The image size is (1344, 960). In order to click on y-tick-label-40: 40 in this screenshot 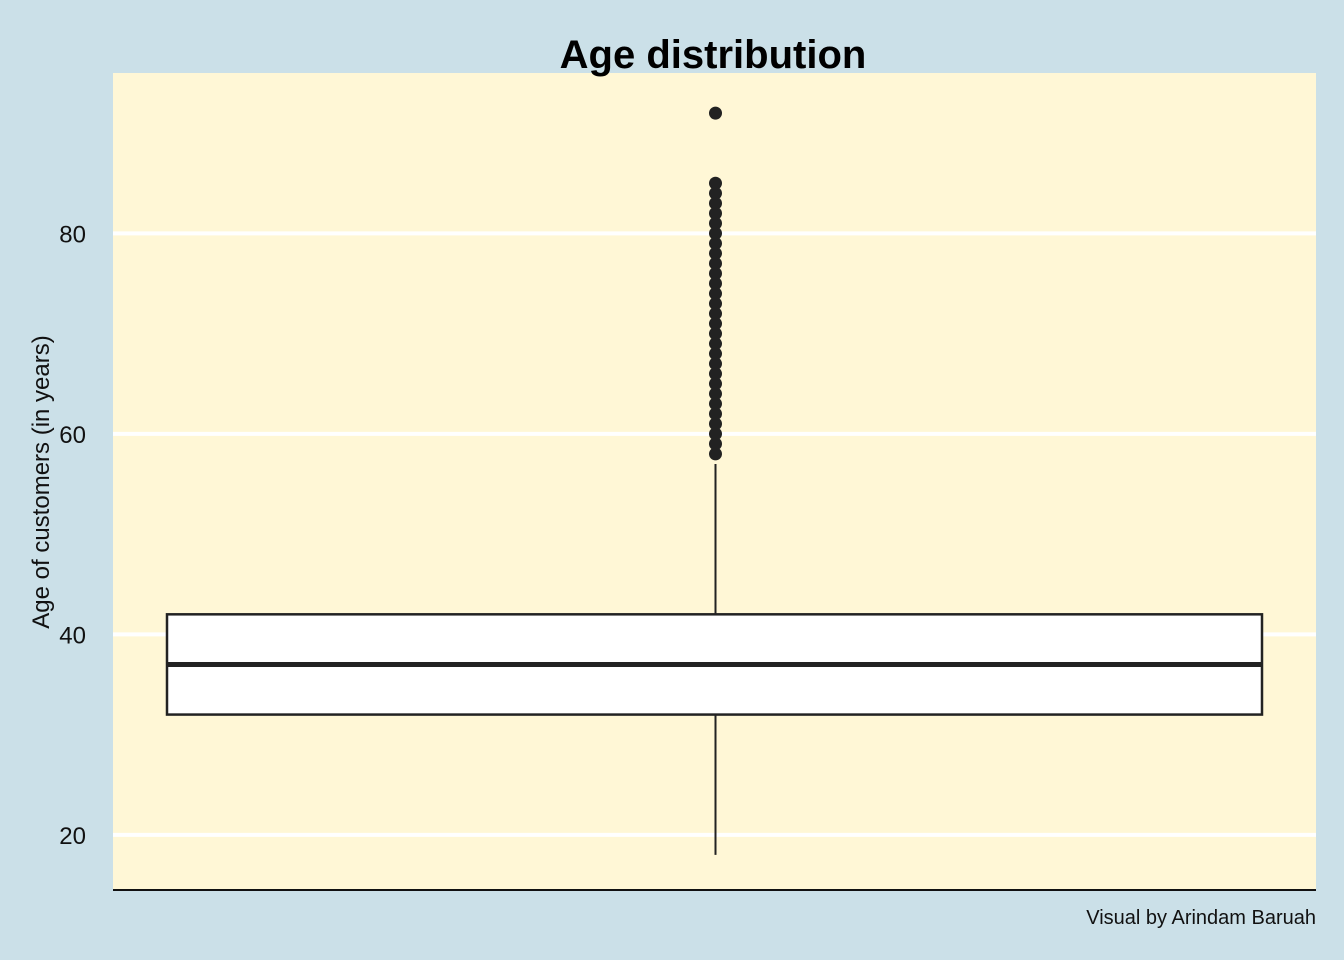, I will do `click(72, 635)`.